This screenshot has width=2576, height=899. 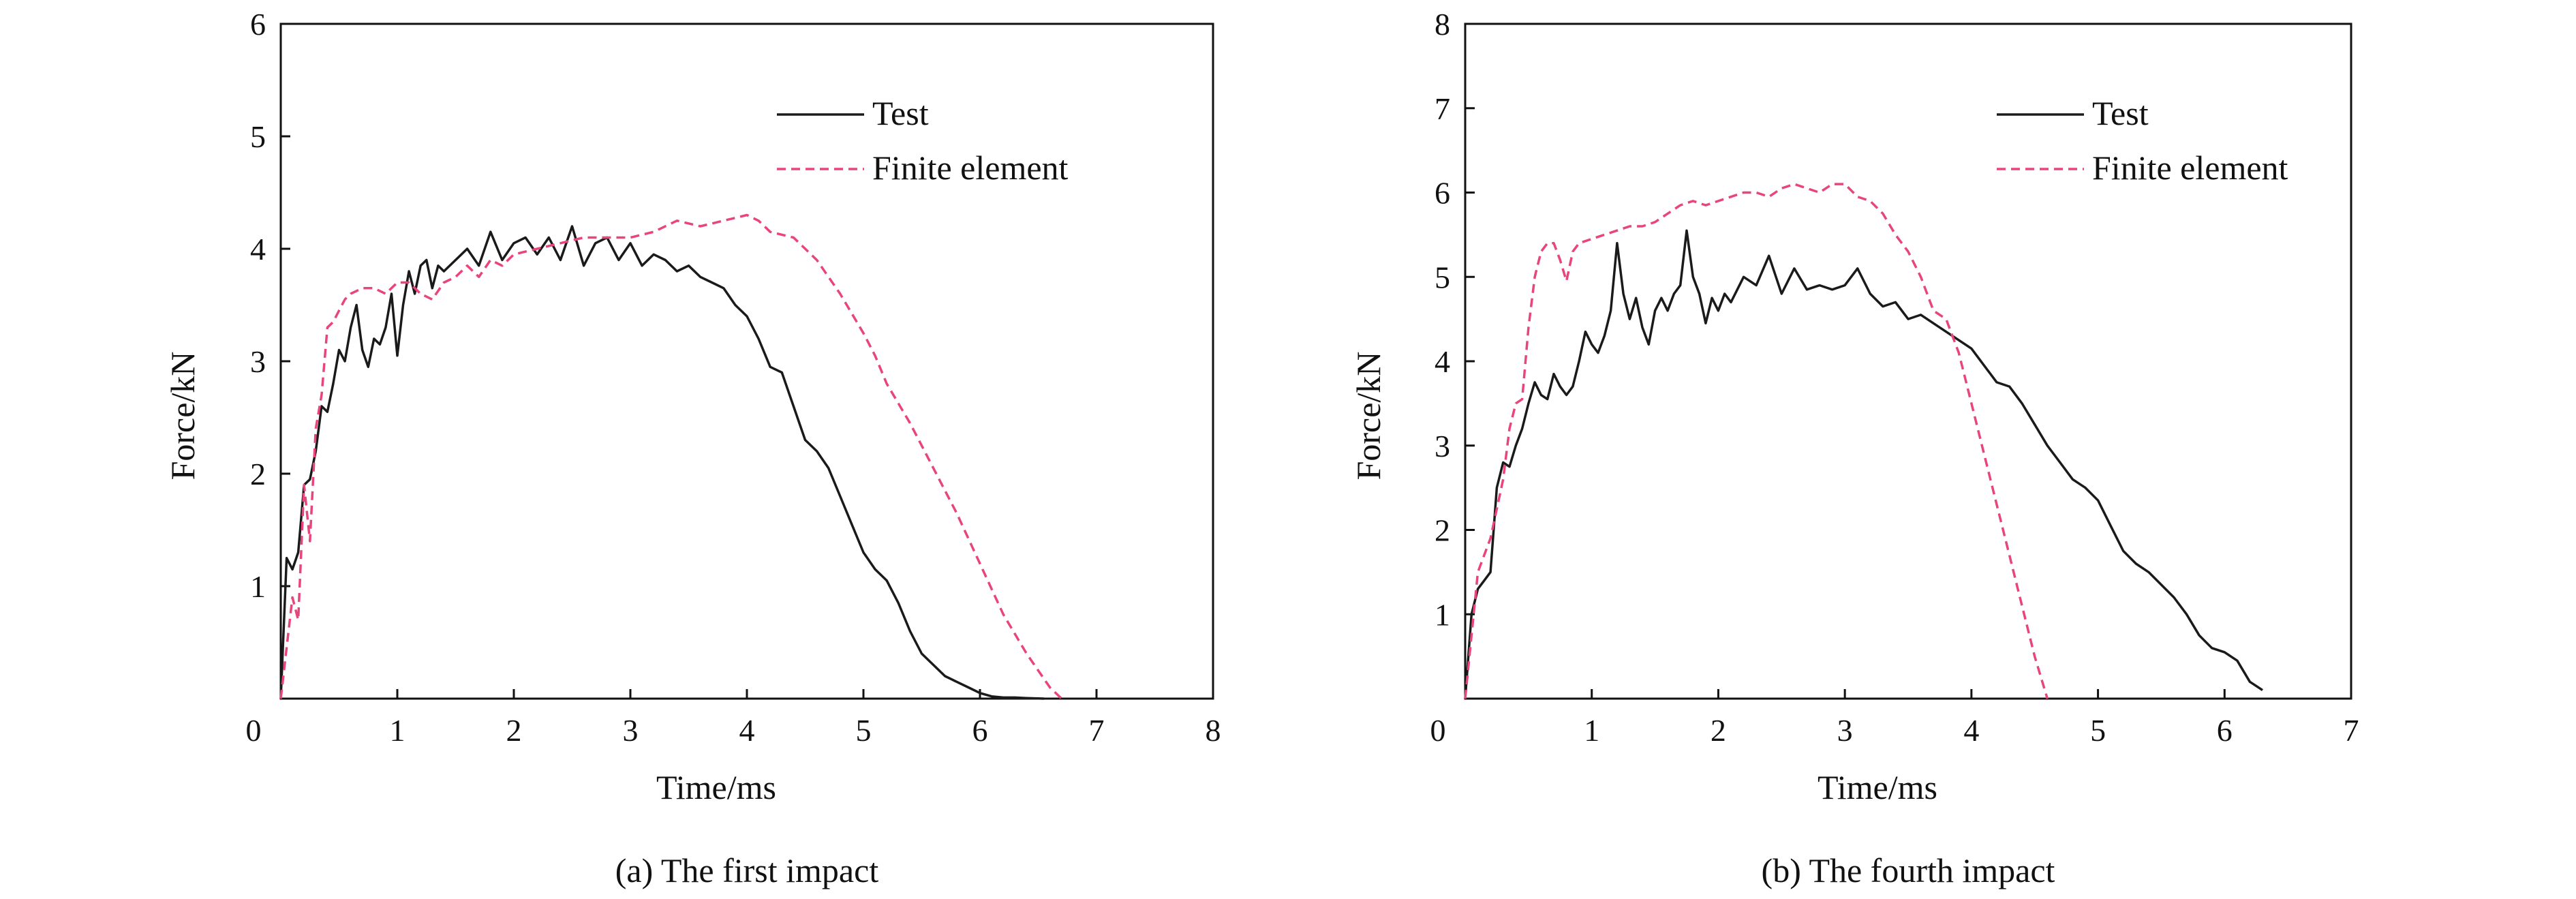 I want to click on panel-caption: (b) The fourth impact, so click(x=1908, y=870).